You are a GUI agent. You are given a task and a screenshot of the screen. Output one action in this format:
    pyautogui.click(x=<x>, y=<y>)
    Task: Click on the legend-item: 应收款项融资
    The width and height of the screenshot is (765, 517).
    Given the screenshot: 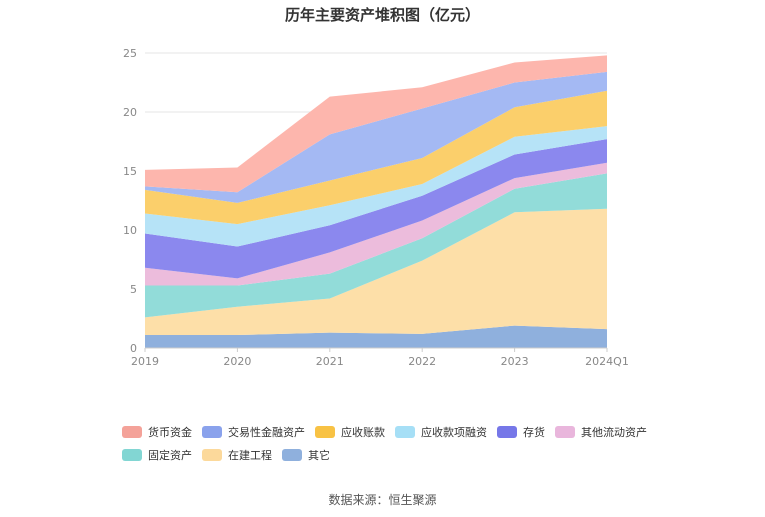 What is the action you would take?
    pyautogui.click(x=441, y=432)
    